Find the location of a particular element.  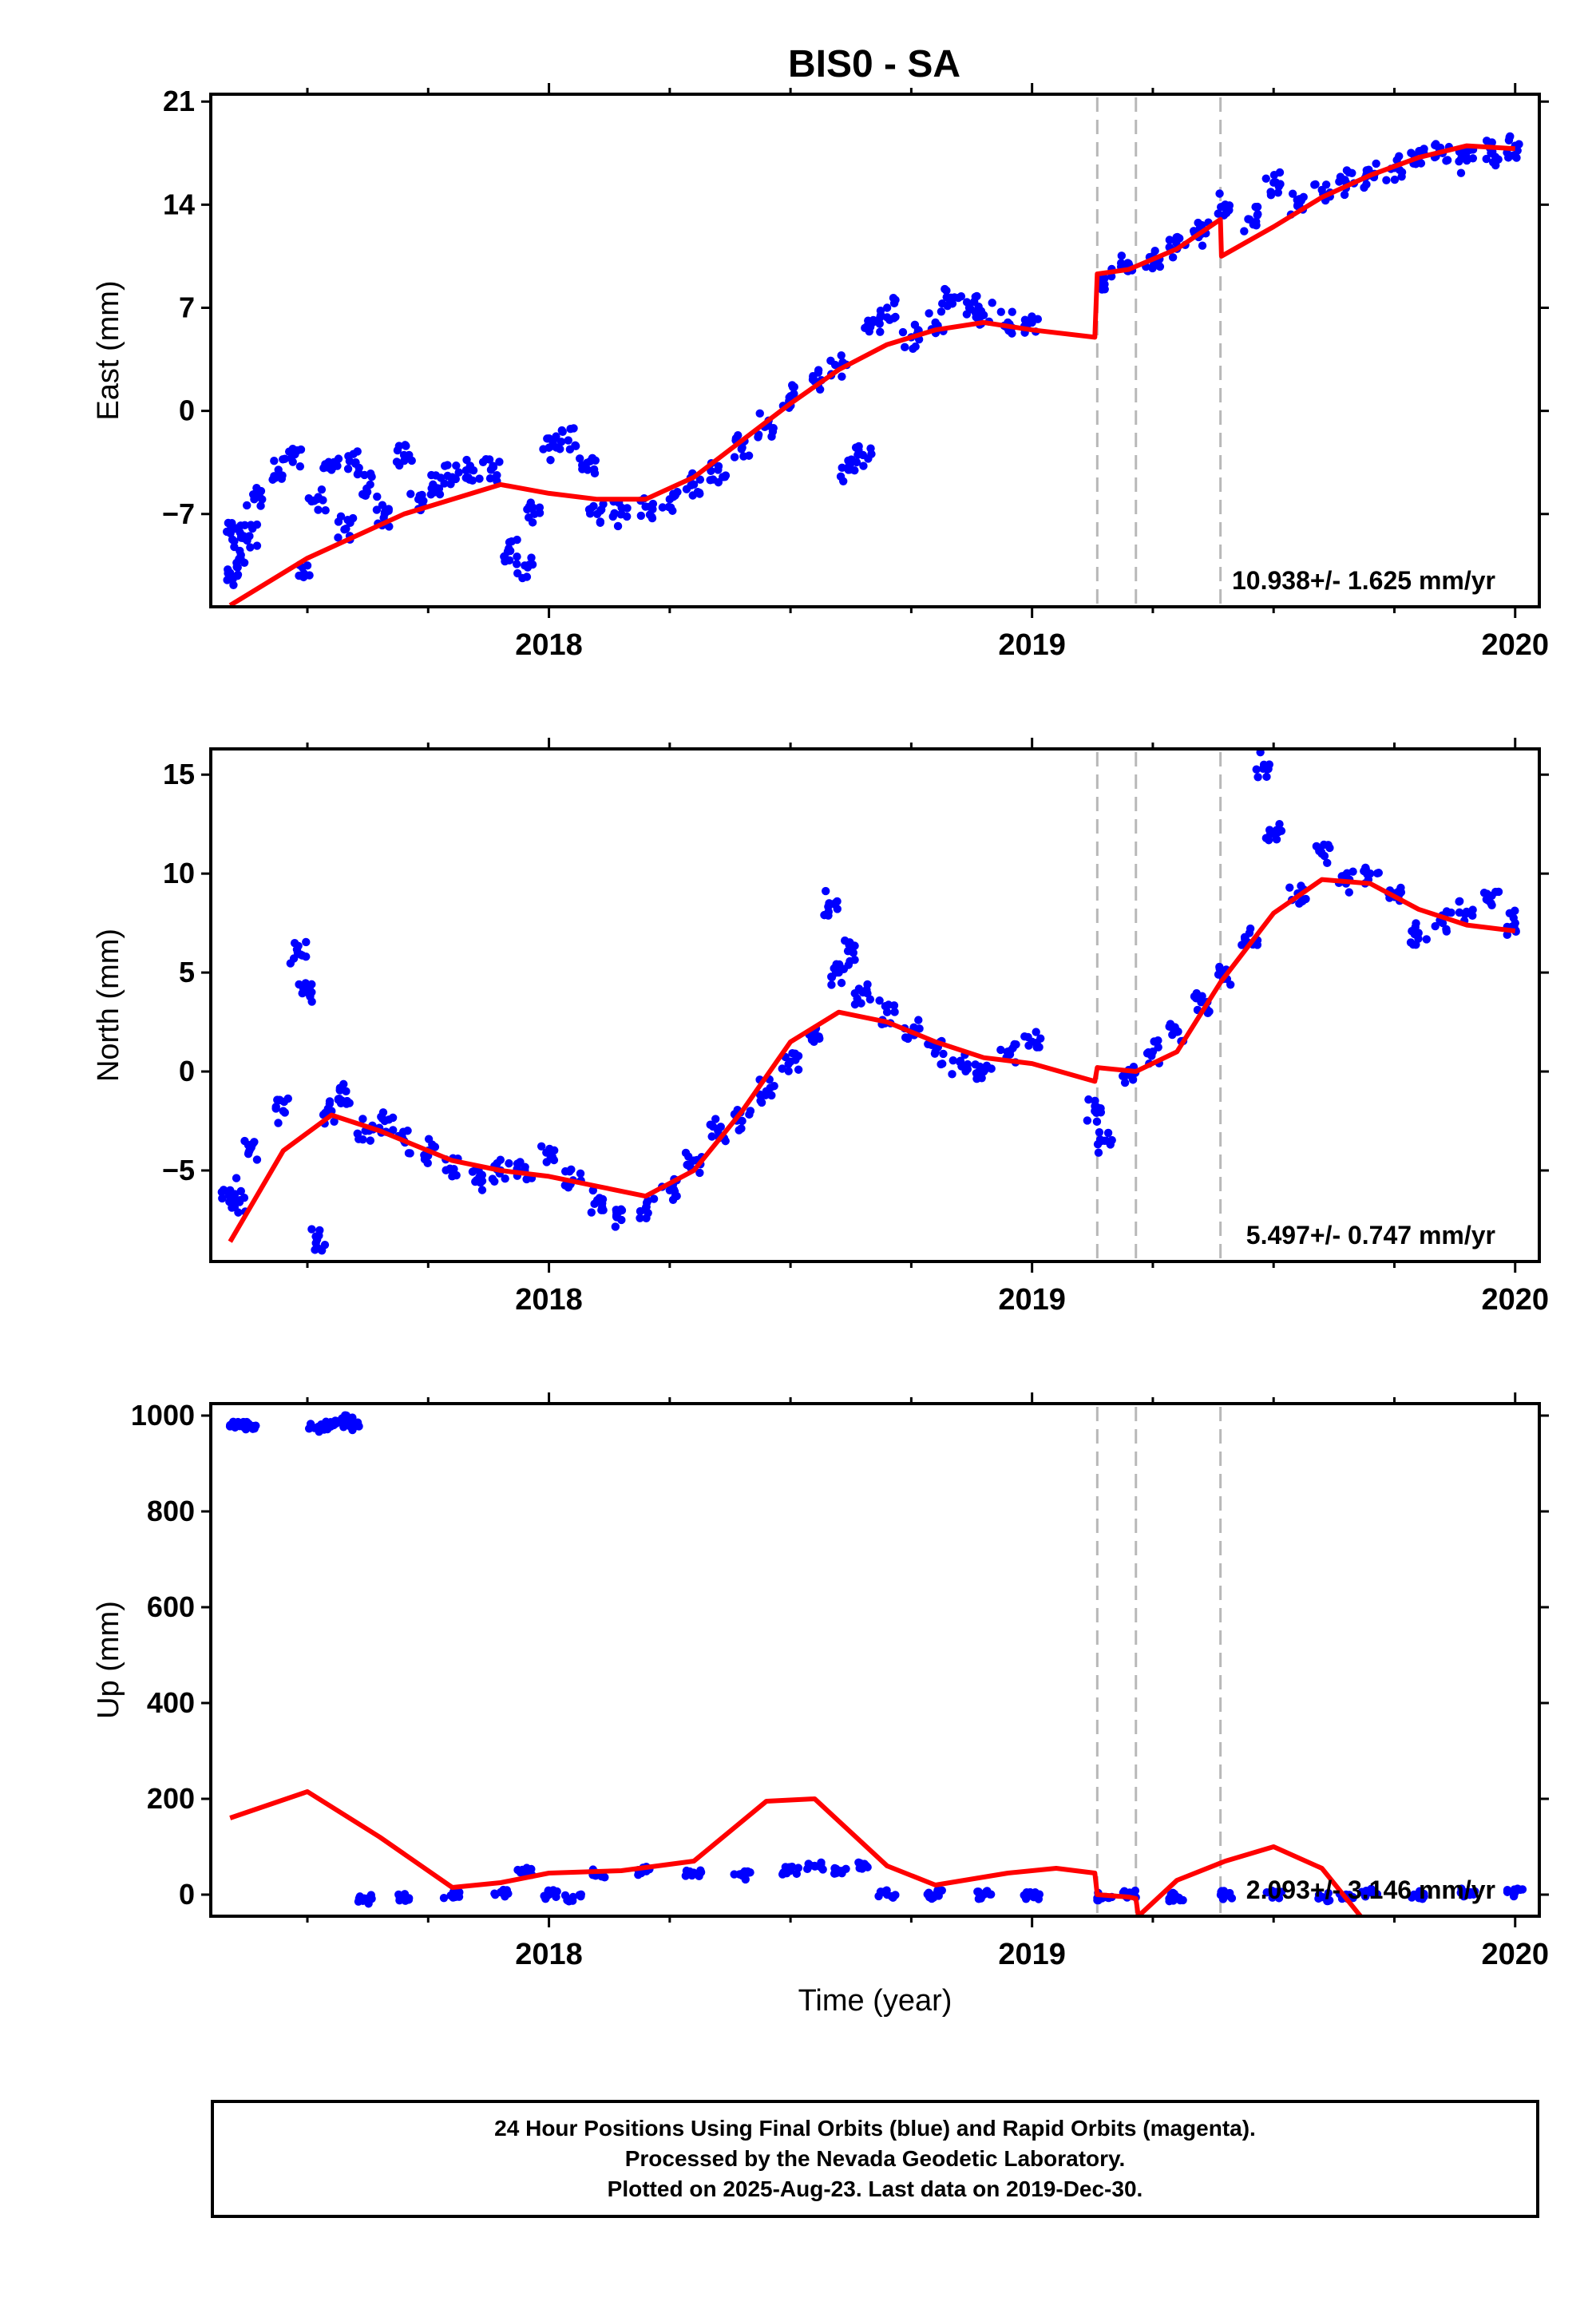

x-axis-label: Time (year) is located at coordinates (875, 2001).